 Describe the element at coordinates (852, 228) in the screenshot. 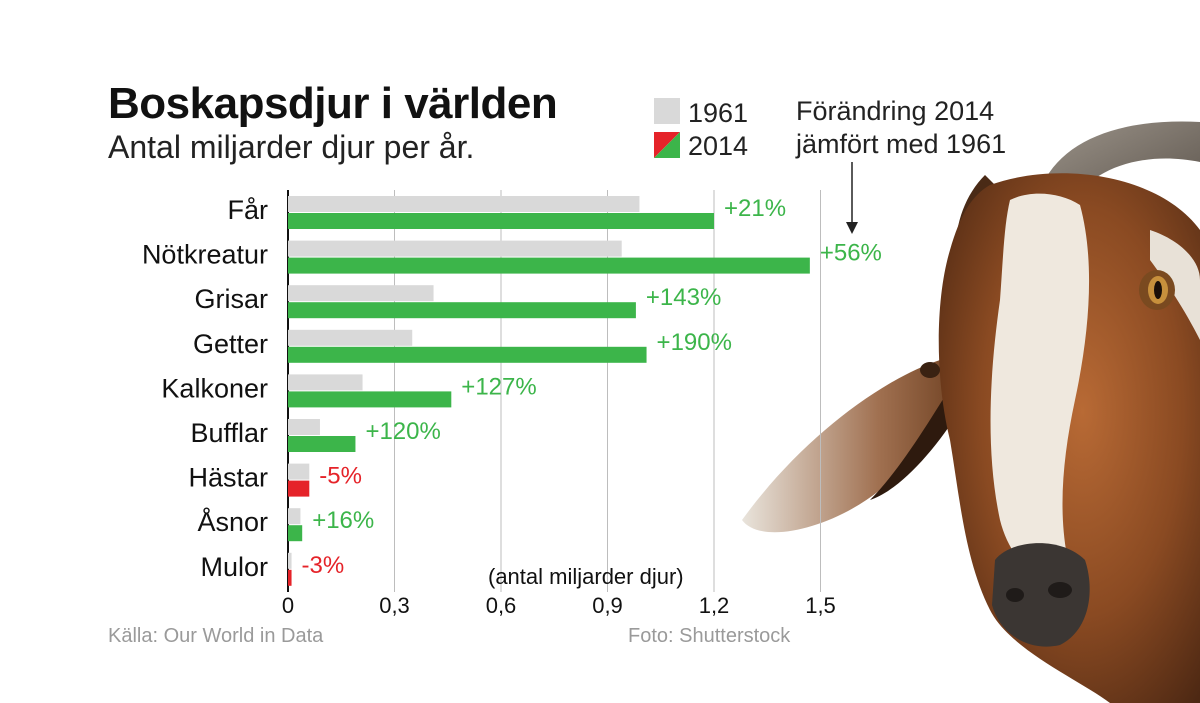

I see `annotation-arrow-head` at that location.